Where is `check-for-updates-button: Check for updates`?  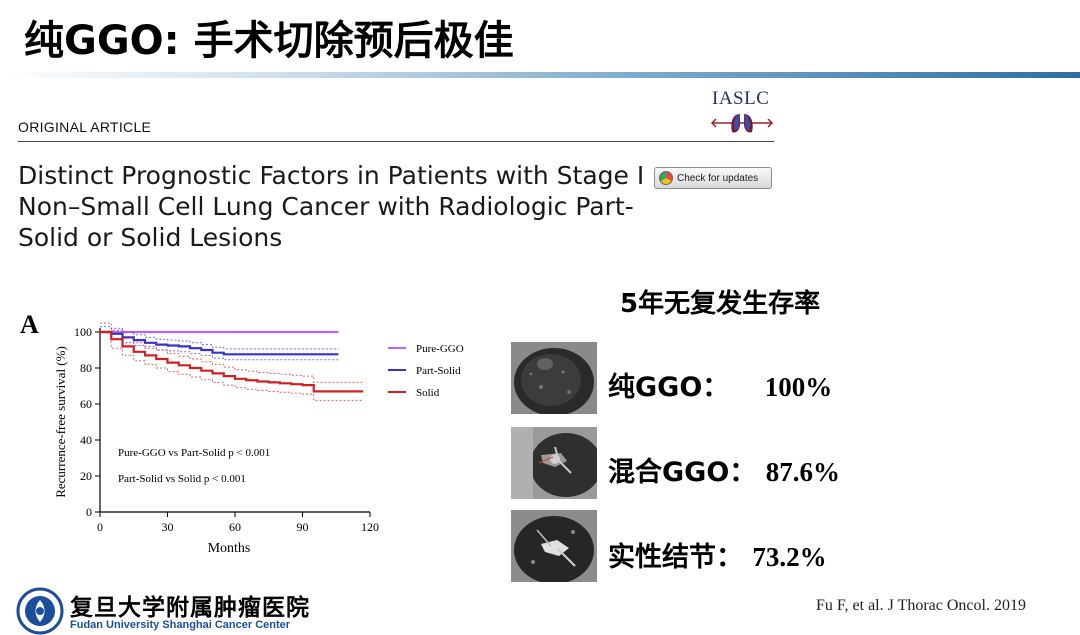
check-for-updates-button: Check for updates is located at coordinates (713, 178).